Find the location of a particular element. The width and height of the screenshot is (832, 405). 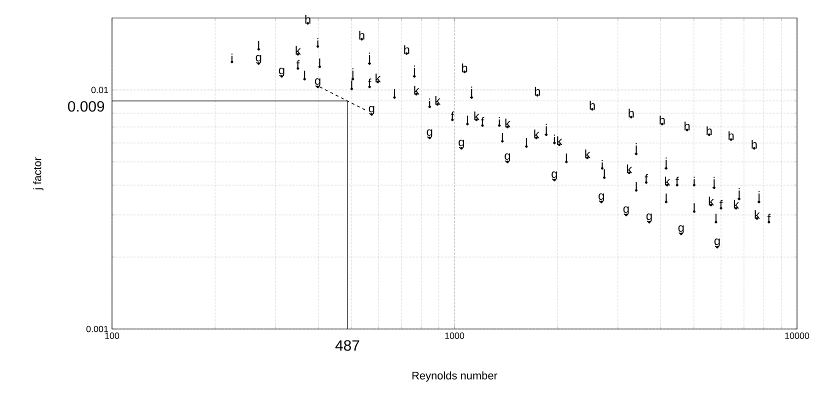

x-tick-label: 10000 is located at coordinates (797, 335).